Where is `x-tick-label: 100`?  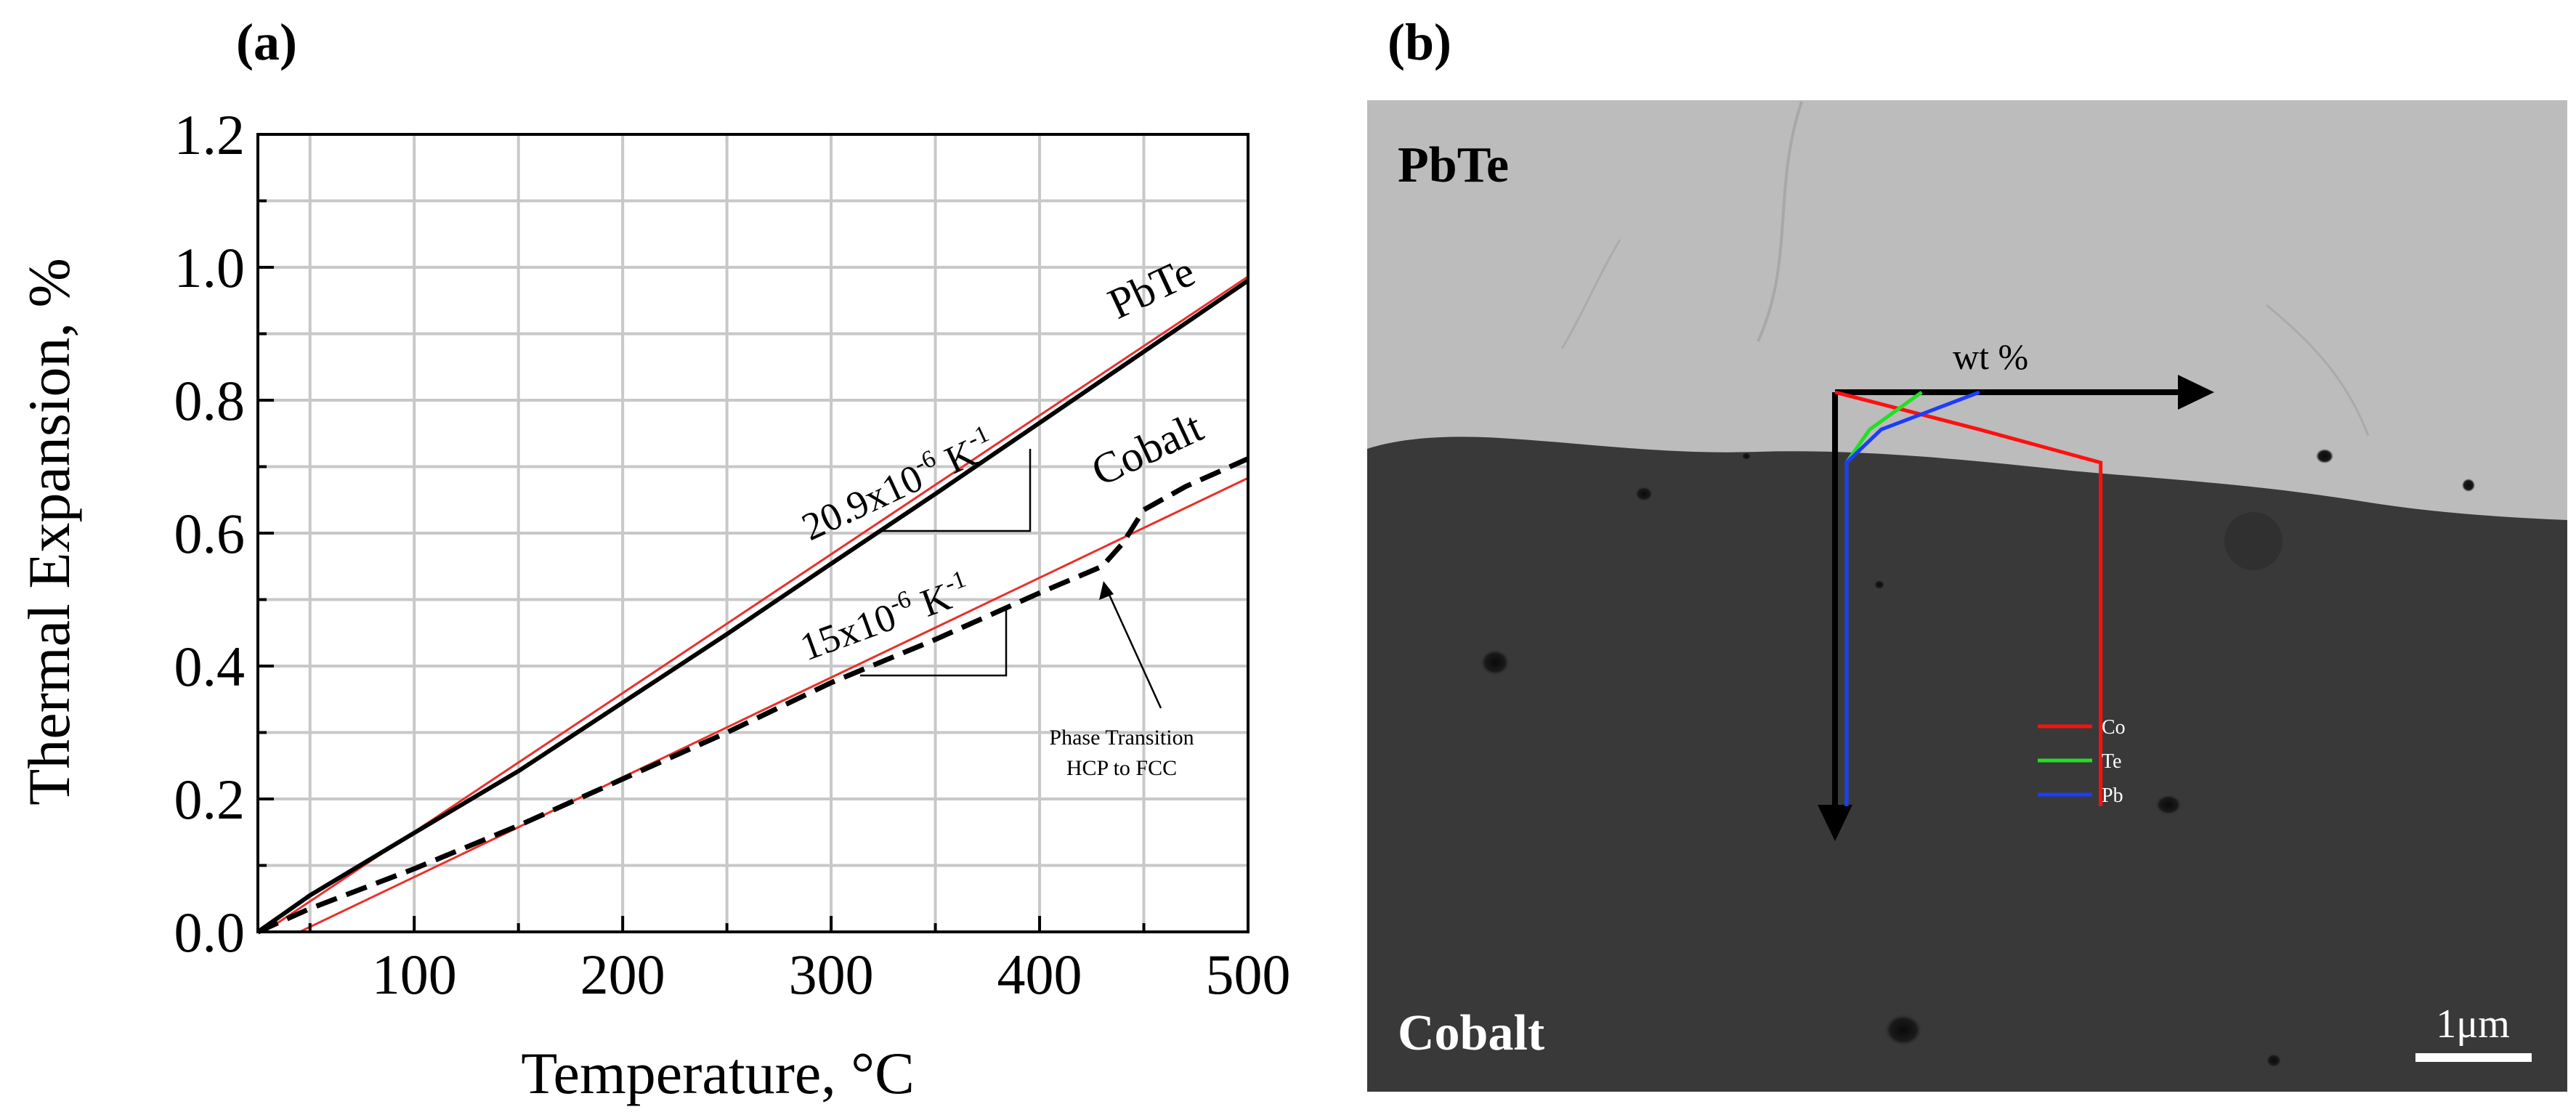 x-tick-label: 100 is located at coordinates (414, 974).